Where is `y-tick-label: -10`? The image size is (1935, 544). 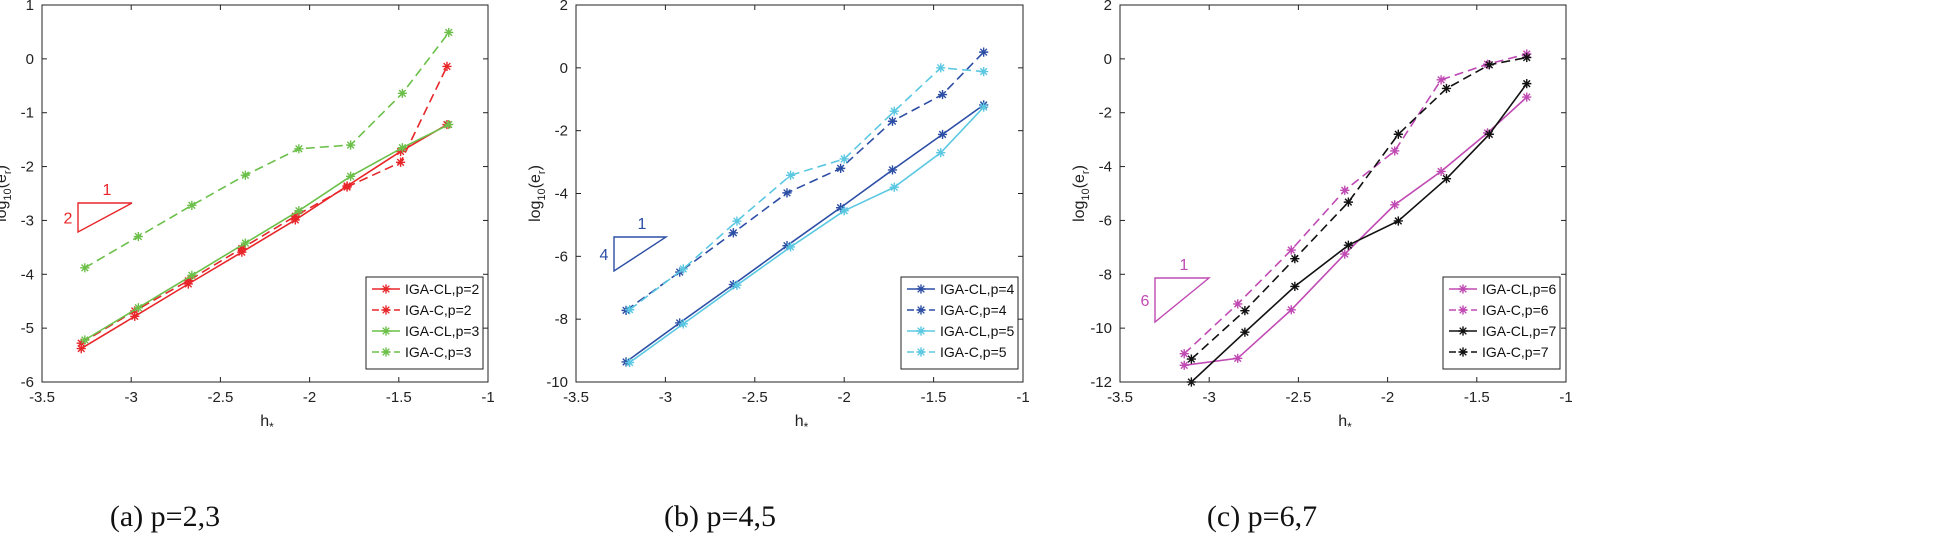 y-tick-label: -10 is located at coordinates (557, 382).